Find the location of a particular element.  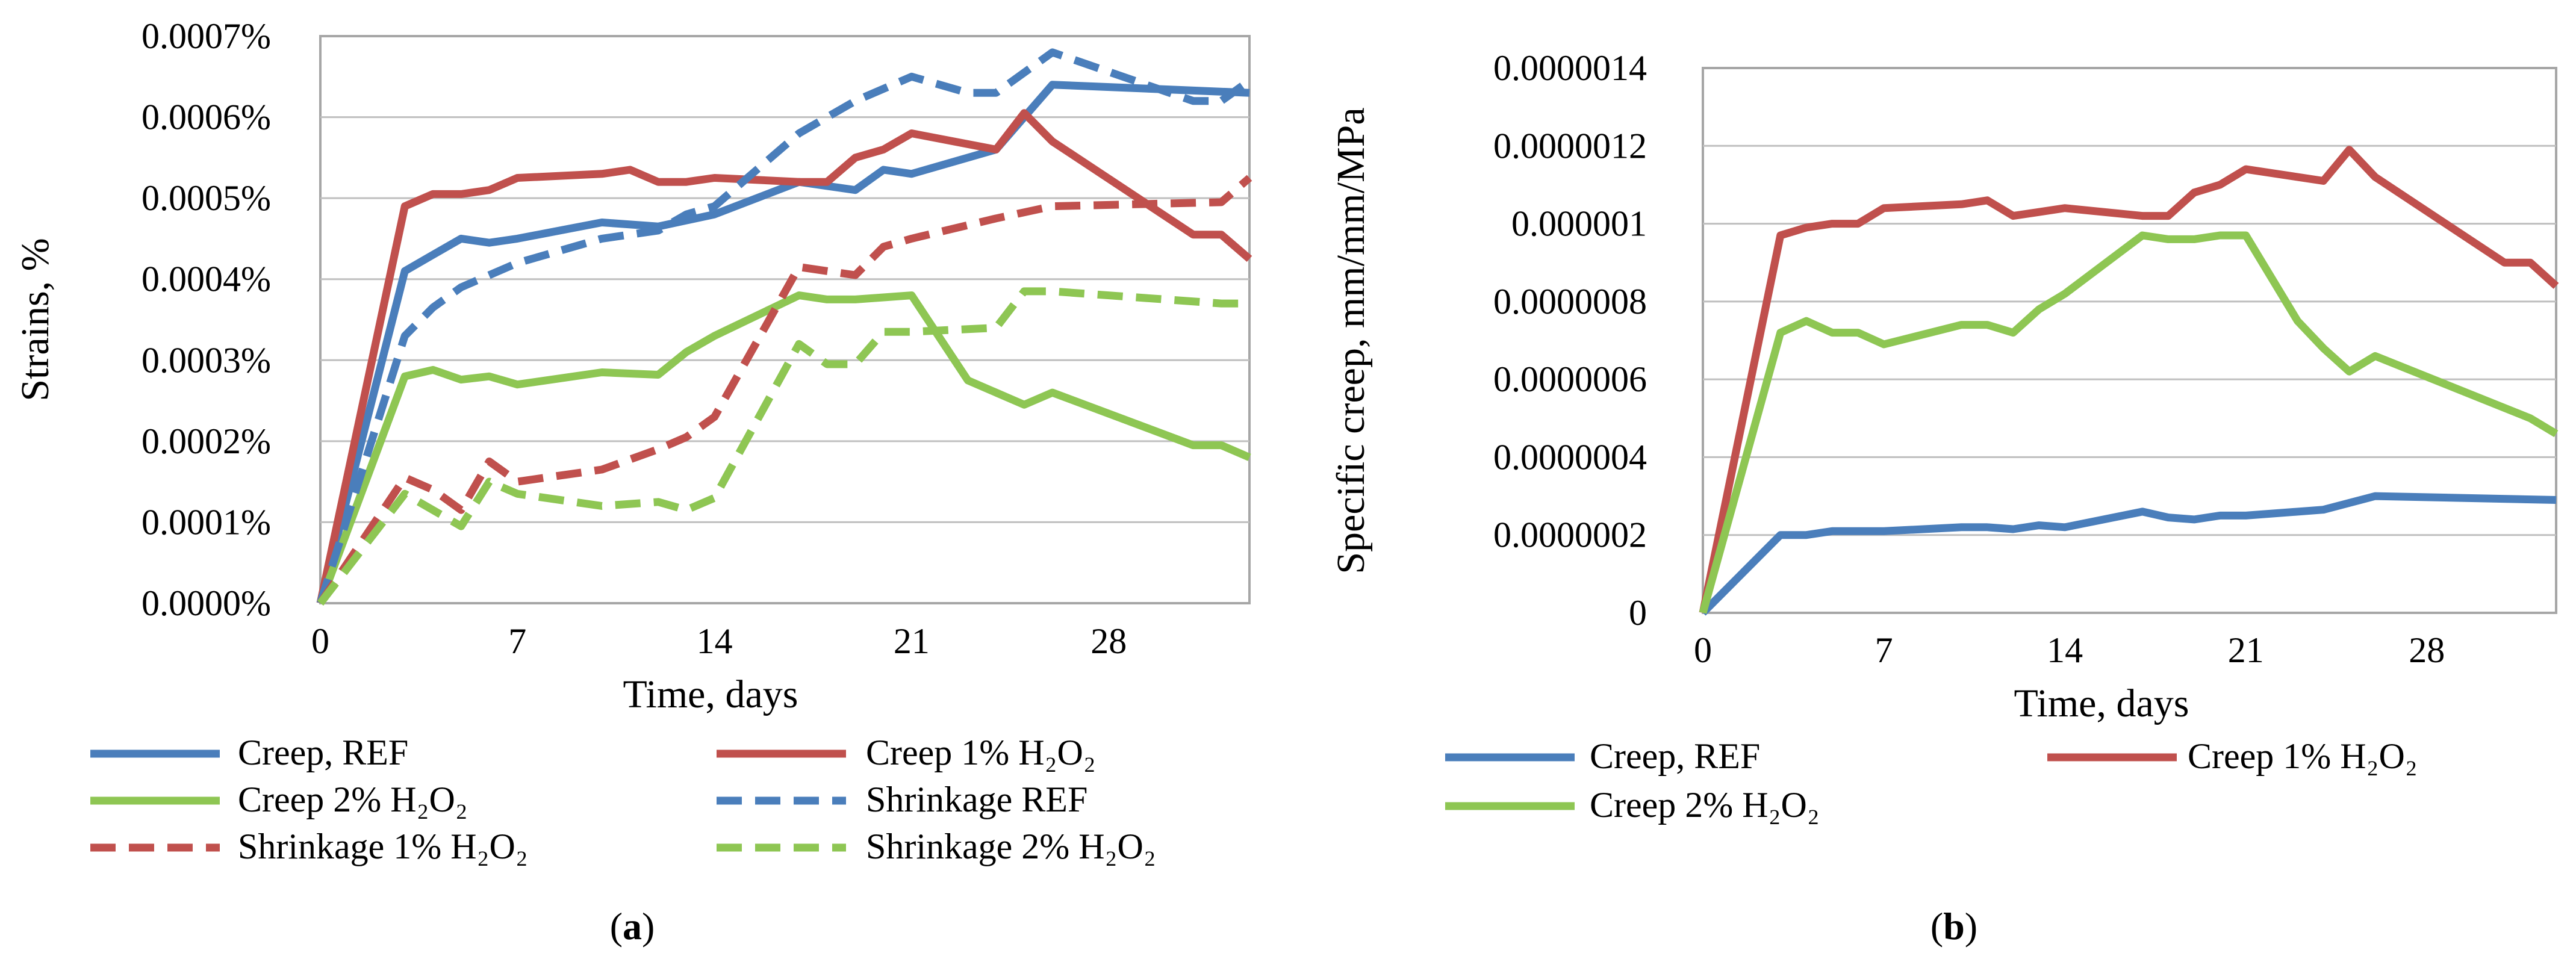

y-tick-label: 0.0001% is located at coordinates (206, 522).